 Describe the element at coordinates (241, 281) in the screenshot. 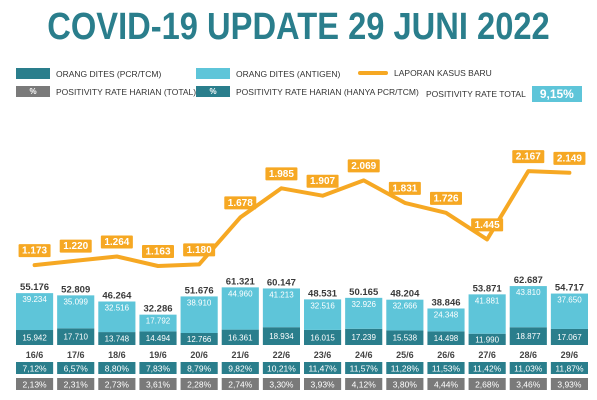

I see `bar-total-label: 61.321` at that location.